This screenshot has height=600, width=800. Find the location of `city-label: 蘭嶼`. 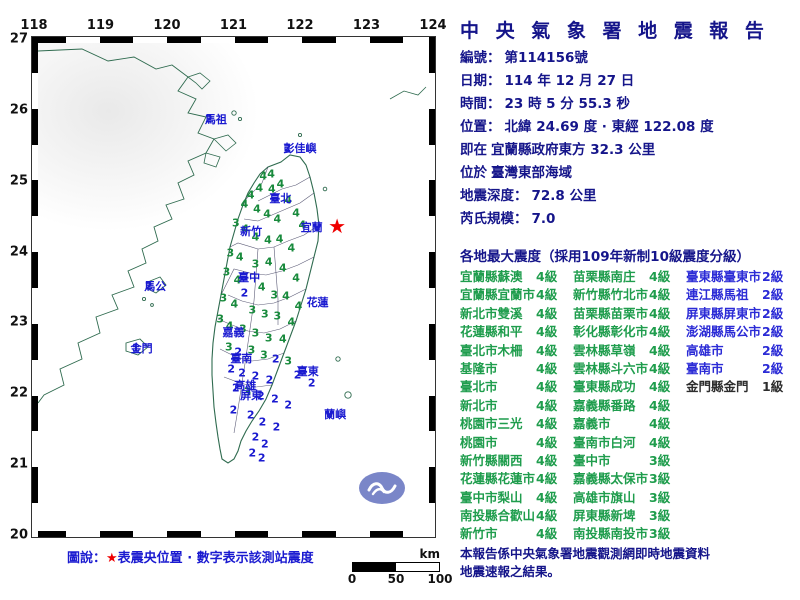

city-label: 蘭嶼 is located at coordinates (335, 414).